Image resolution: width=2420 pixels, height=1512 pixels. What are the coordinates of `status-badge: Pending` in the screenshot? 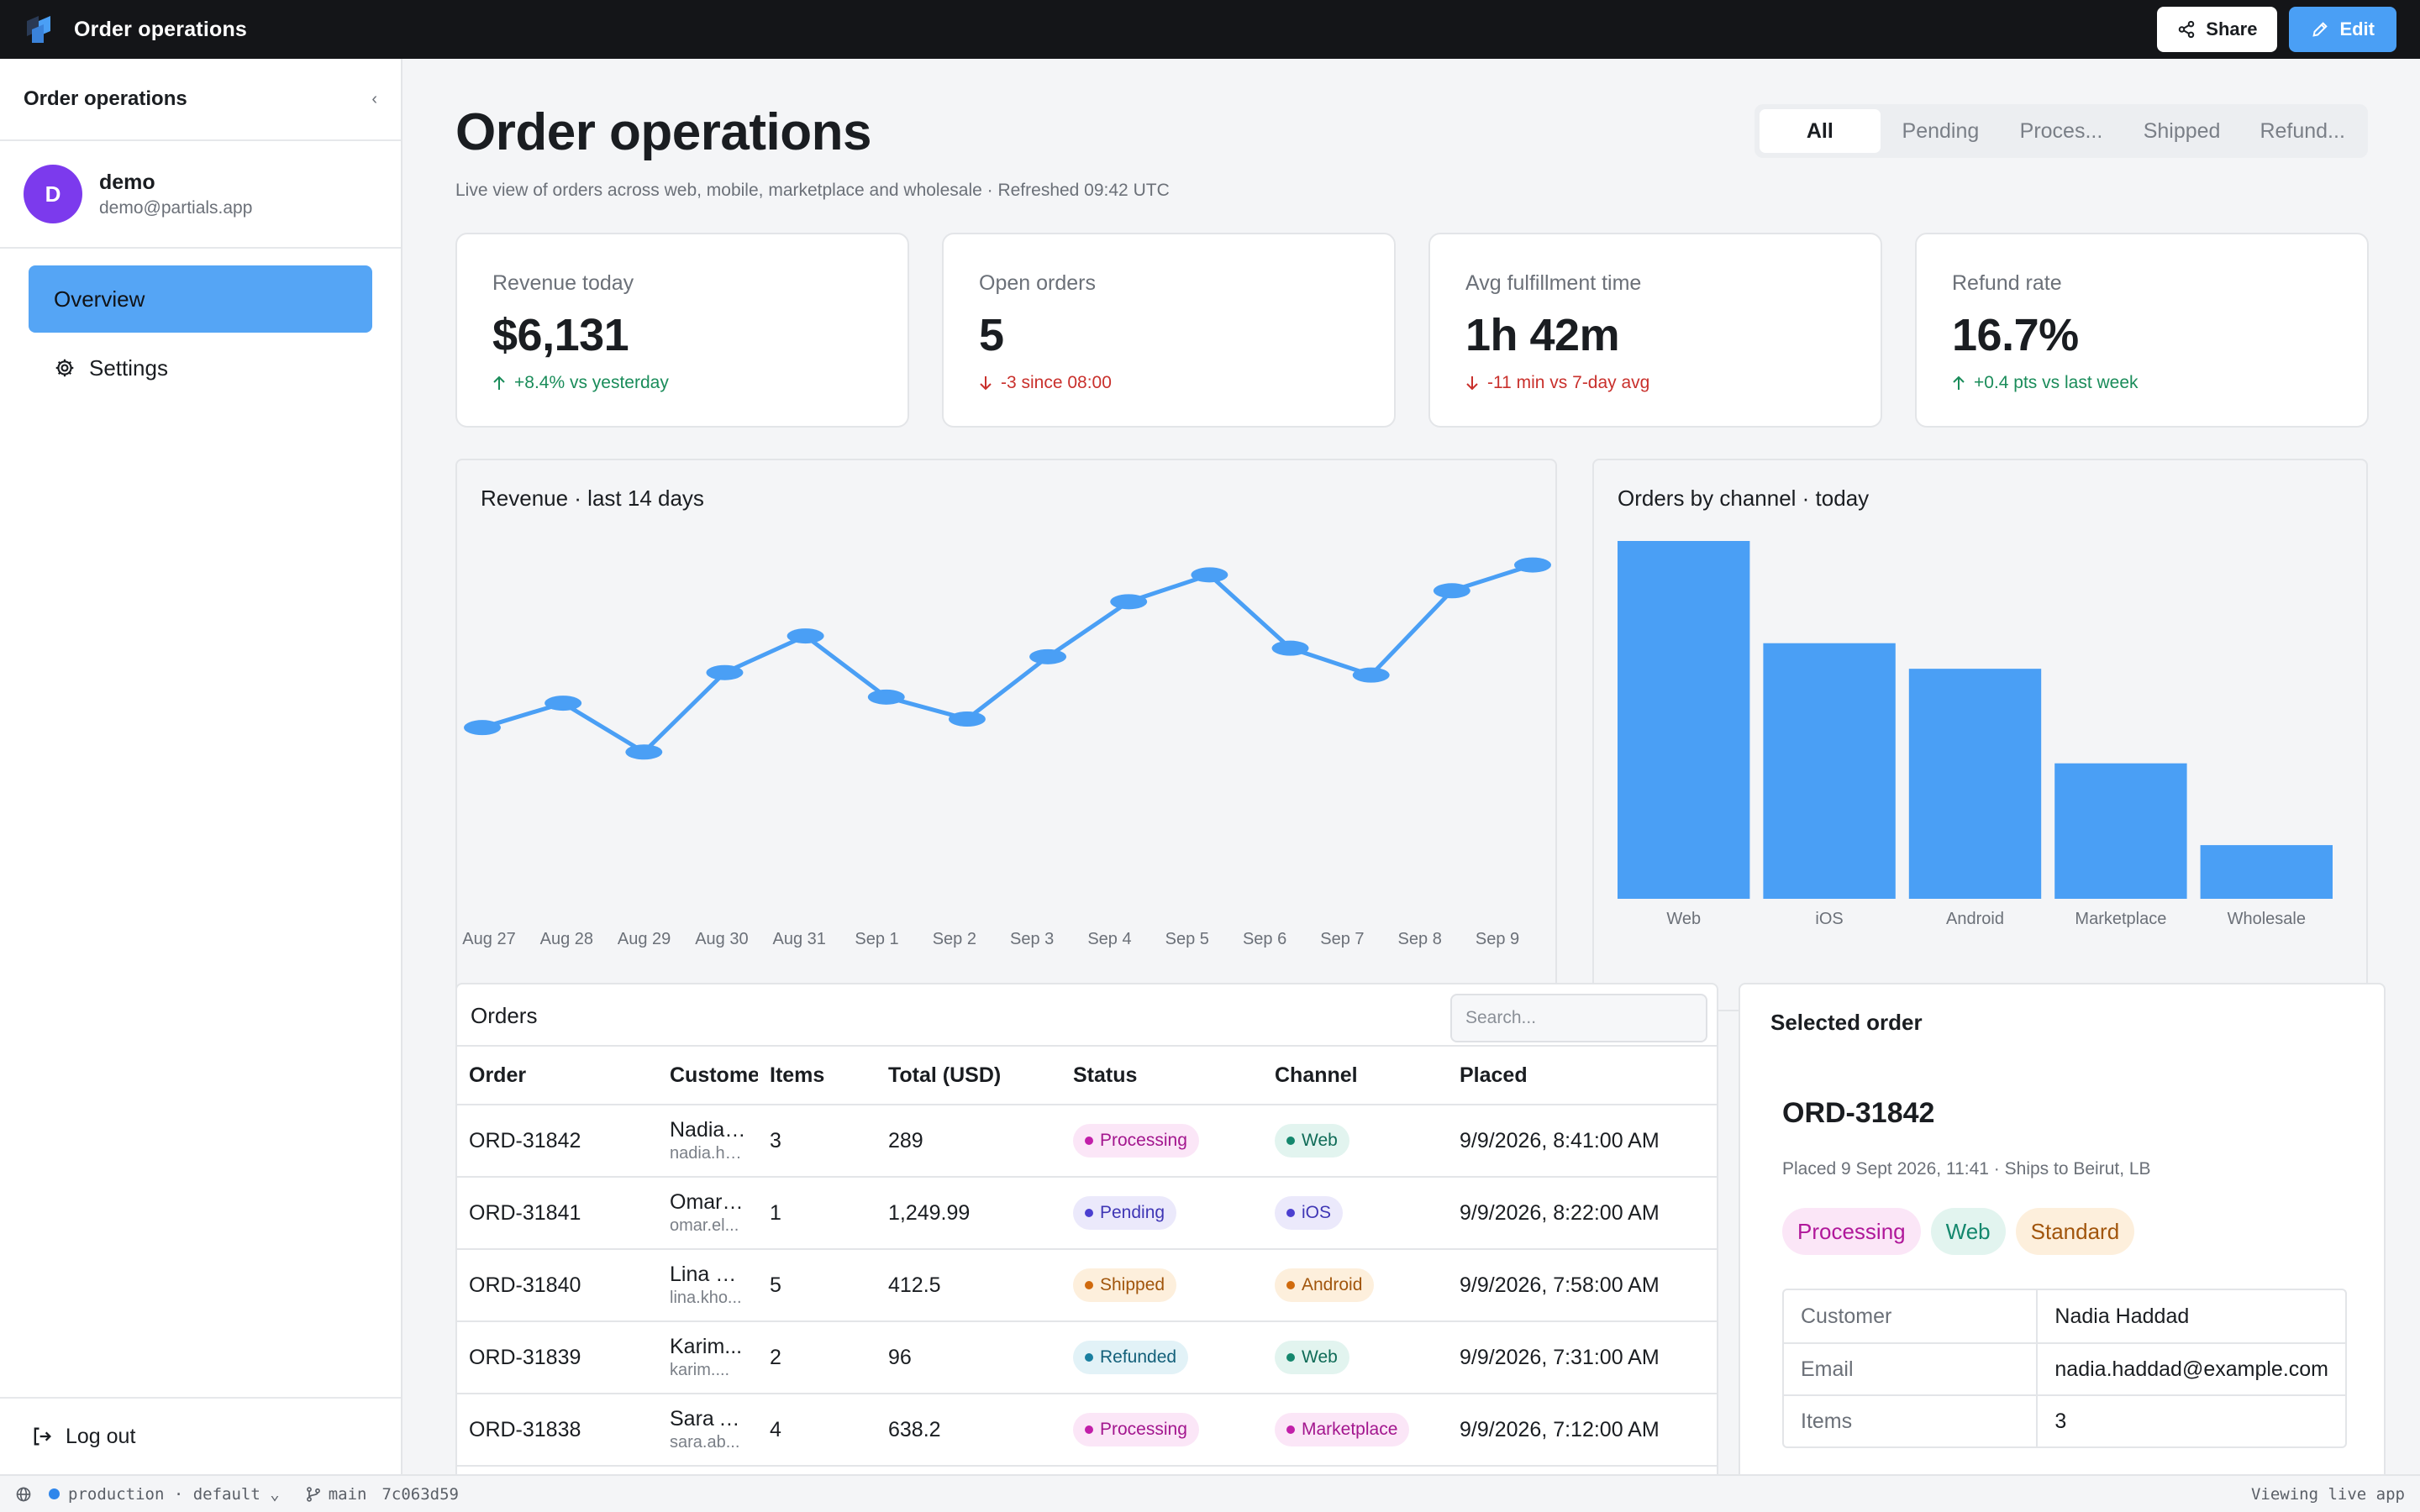 It's located at (1125, 1213).